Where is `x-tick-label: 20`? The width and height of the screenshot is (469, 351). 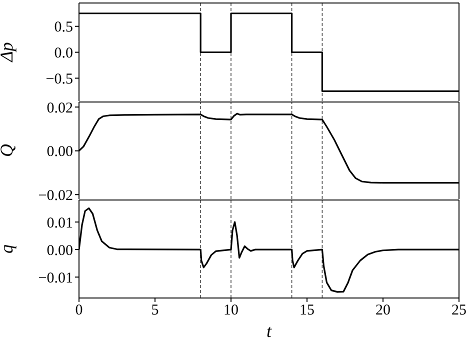 x-tick-label: 20 is located at coordinates (383, 310).